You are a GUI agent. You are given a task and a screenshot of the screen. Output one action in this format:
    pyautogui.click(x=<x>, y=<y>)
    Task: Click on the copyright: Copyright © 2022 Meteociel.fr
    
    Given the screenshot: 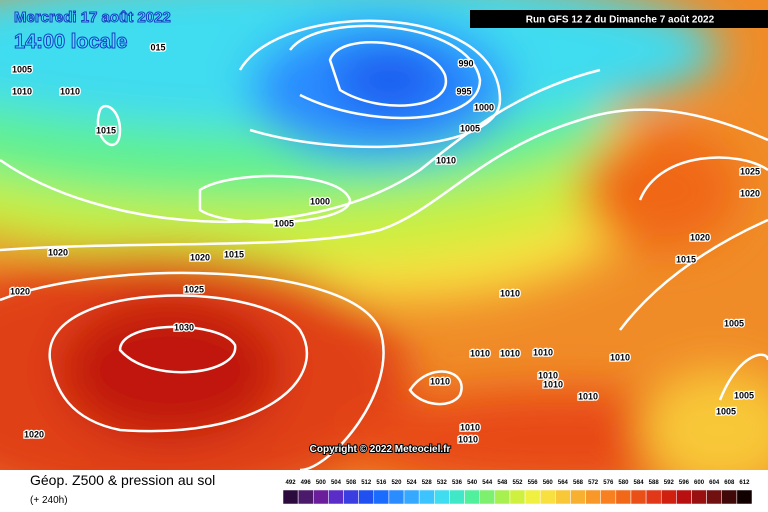 What is the action you would take?
    pyautogui.click(x=380, y=449)
    